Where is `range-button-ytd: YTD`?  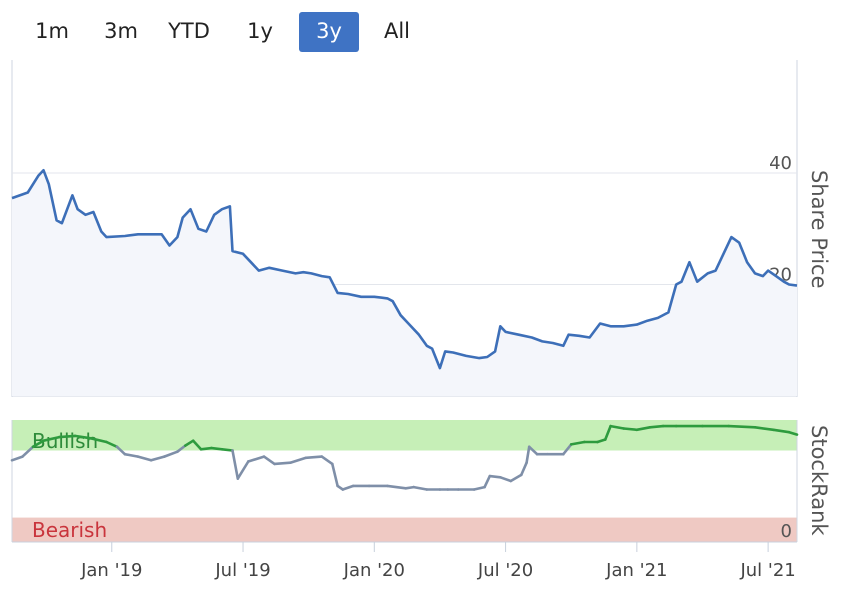 range-button-ytd: YTD is located at coordinates (189, 31).